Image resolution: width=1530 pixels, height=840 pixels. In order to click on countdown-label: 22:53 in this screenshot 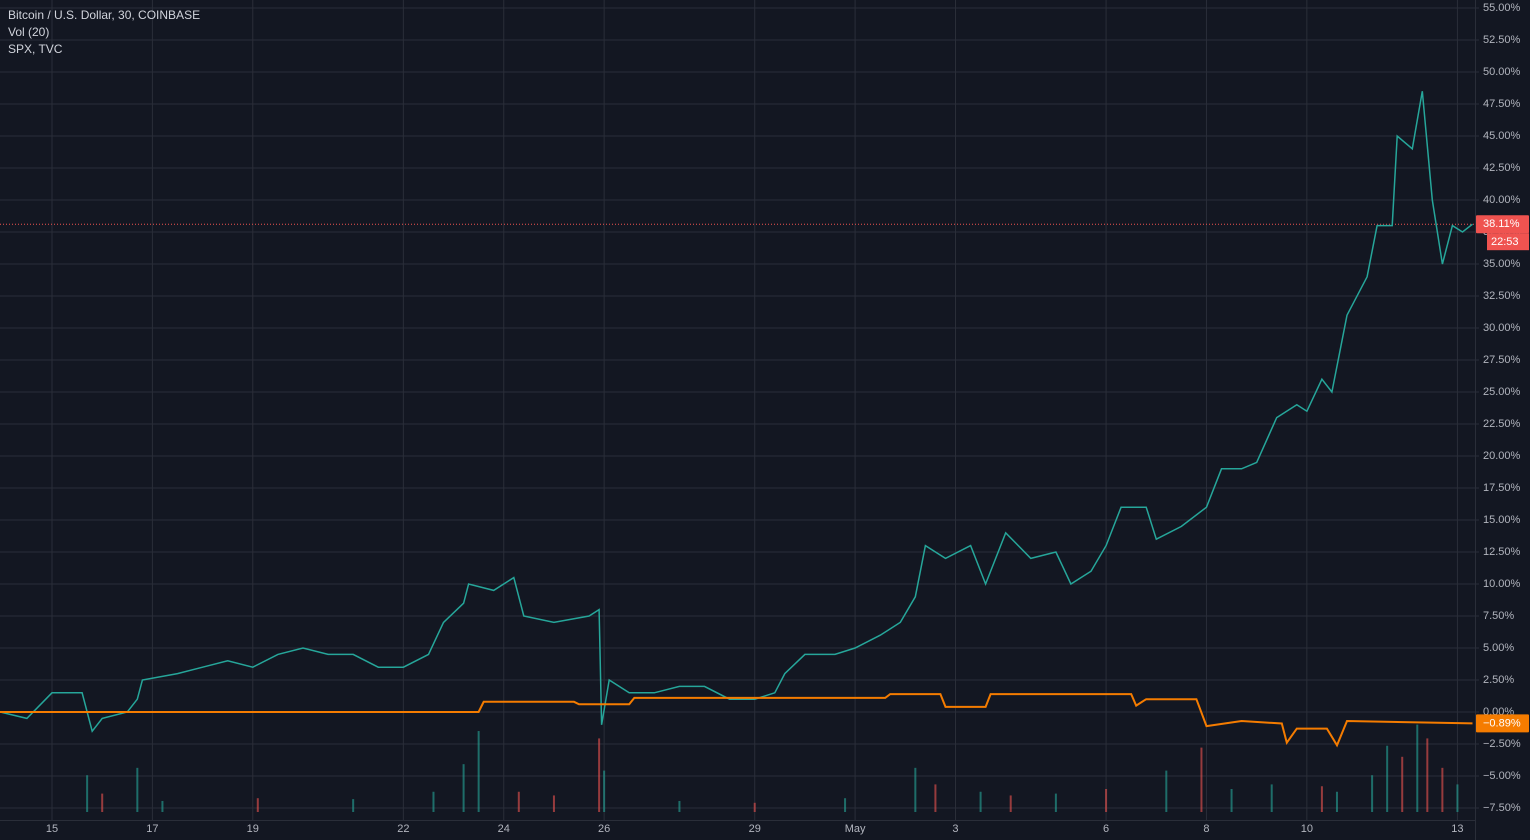, I will do `click(1505, 242)`.